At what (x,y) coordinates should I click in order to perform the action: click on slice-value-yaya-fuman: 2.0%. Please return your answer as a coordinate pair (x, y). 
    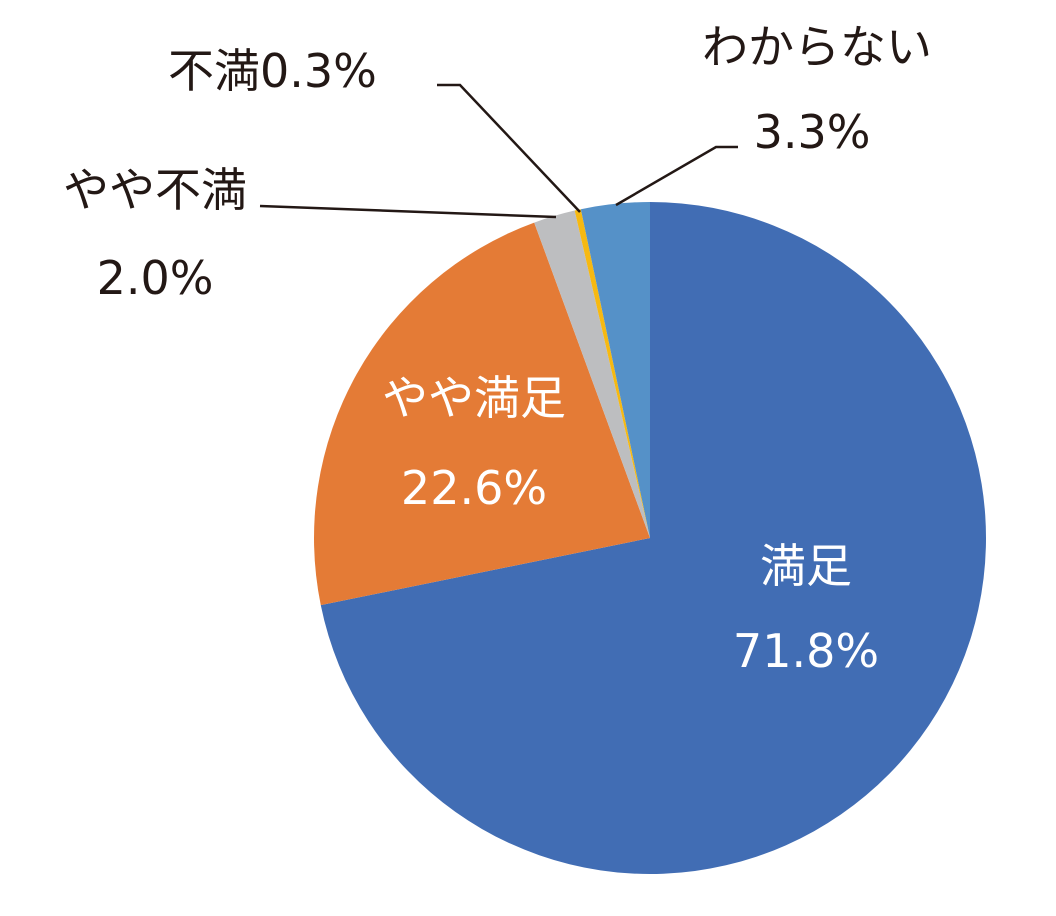
    Looking at the image, I should click on (155, 278).